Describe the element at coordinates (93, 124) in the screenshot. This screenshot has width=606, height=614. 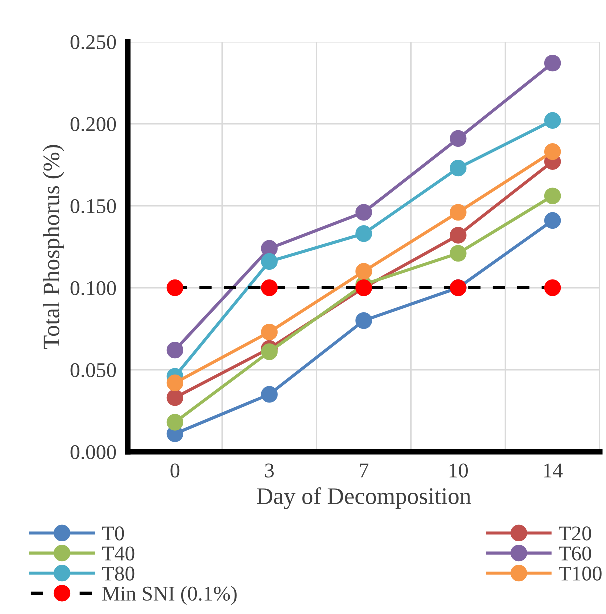
I see `y-tick-label: 0.200` at that location.